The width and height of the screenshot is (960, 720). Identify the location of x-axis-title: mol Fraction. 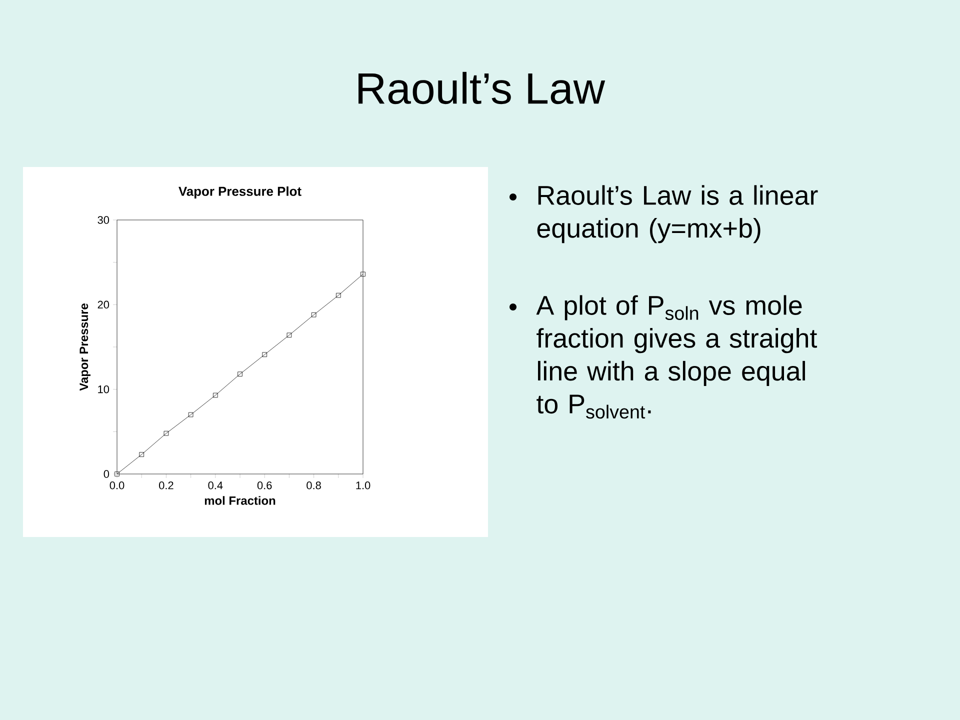
(240, 500).